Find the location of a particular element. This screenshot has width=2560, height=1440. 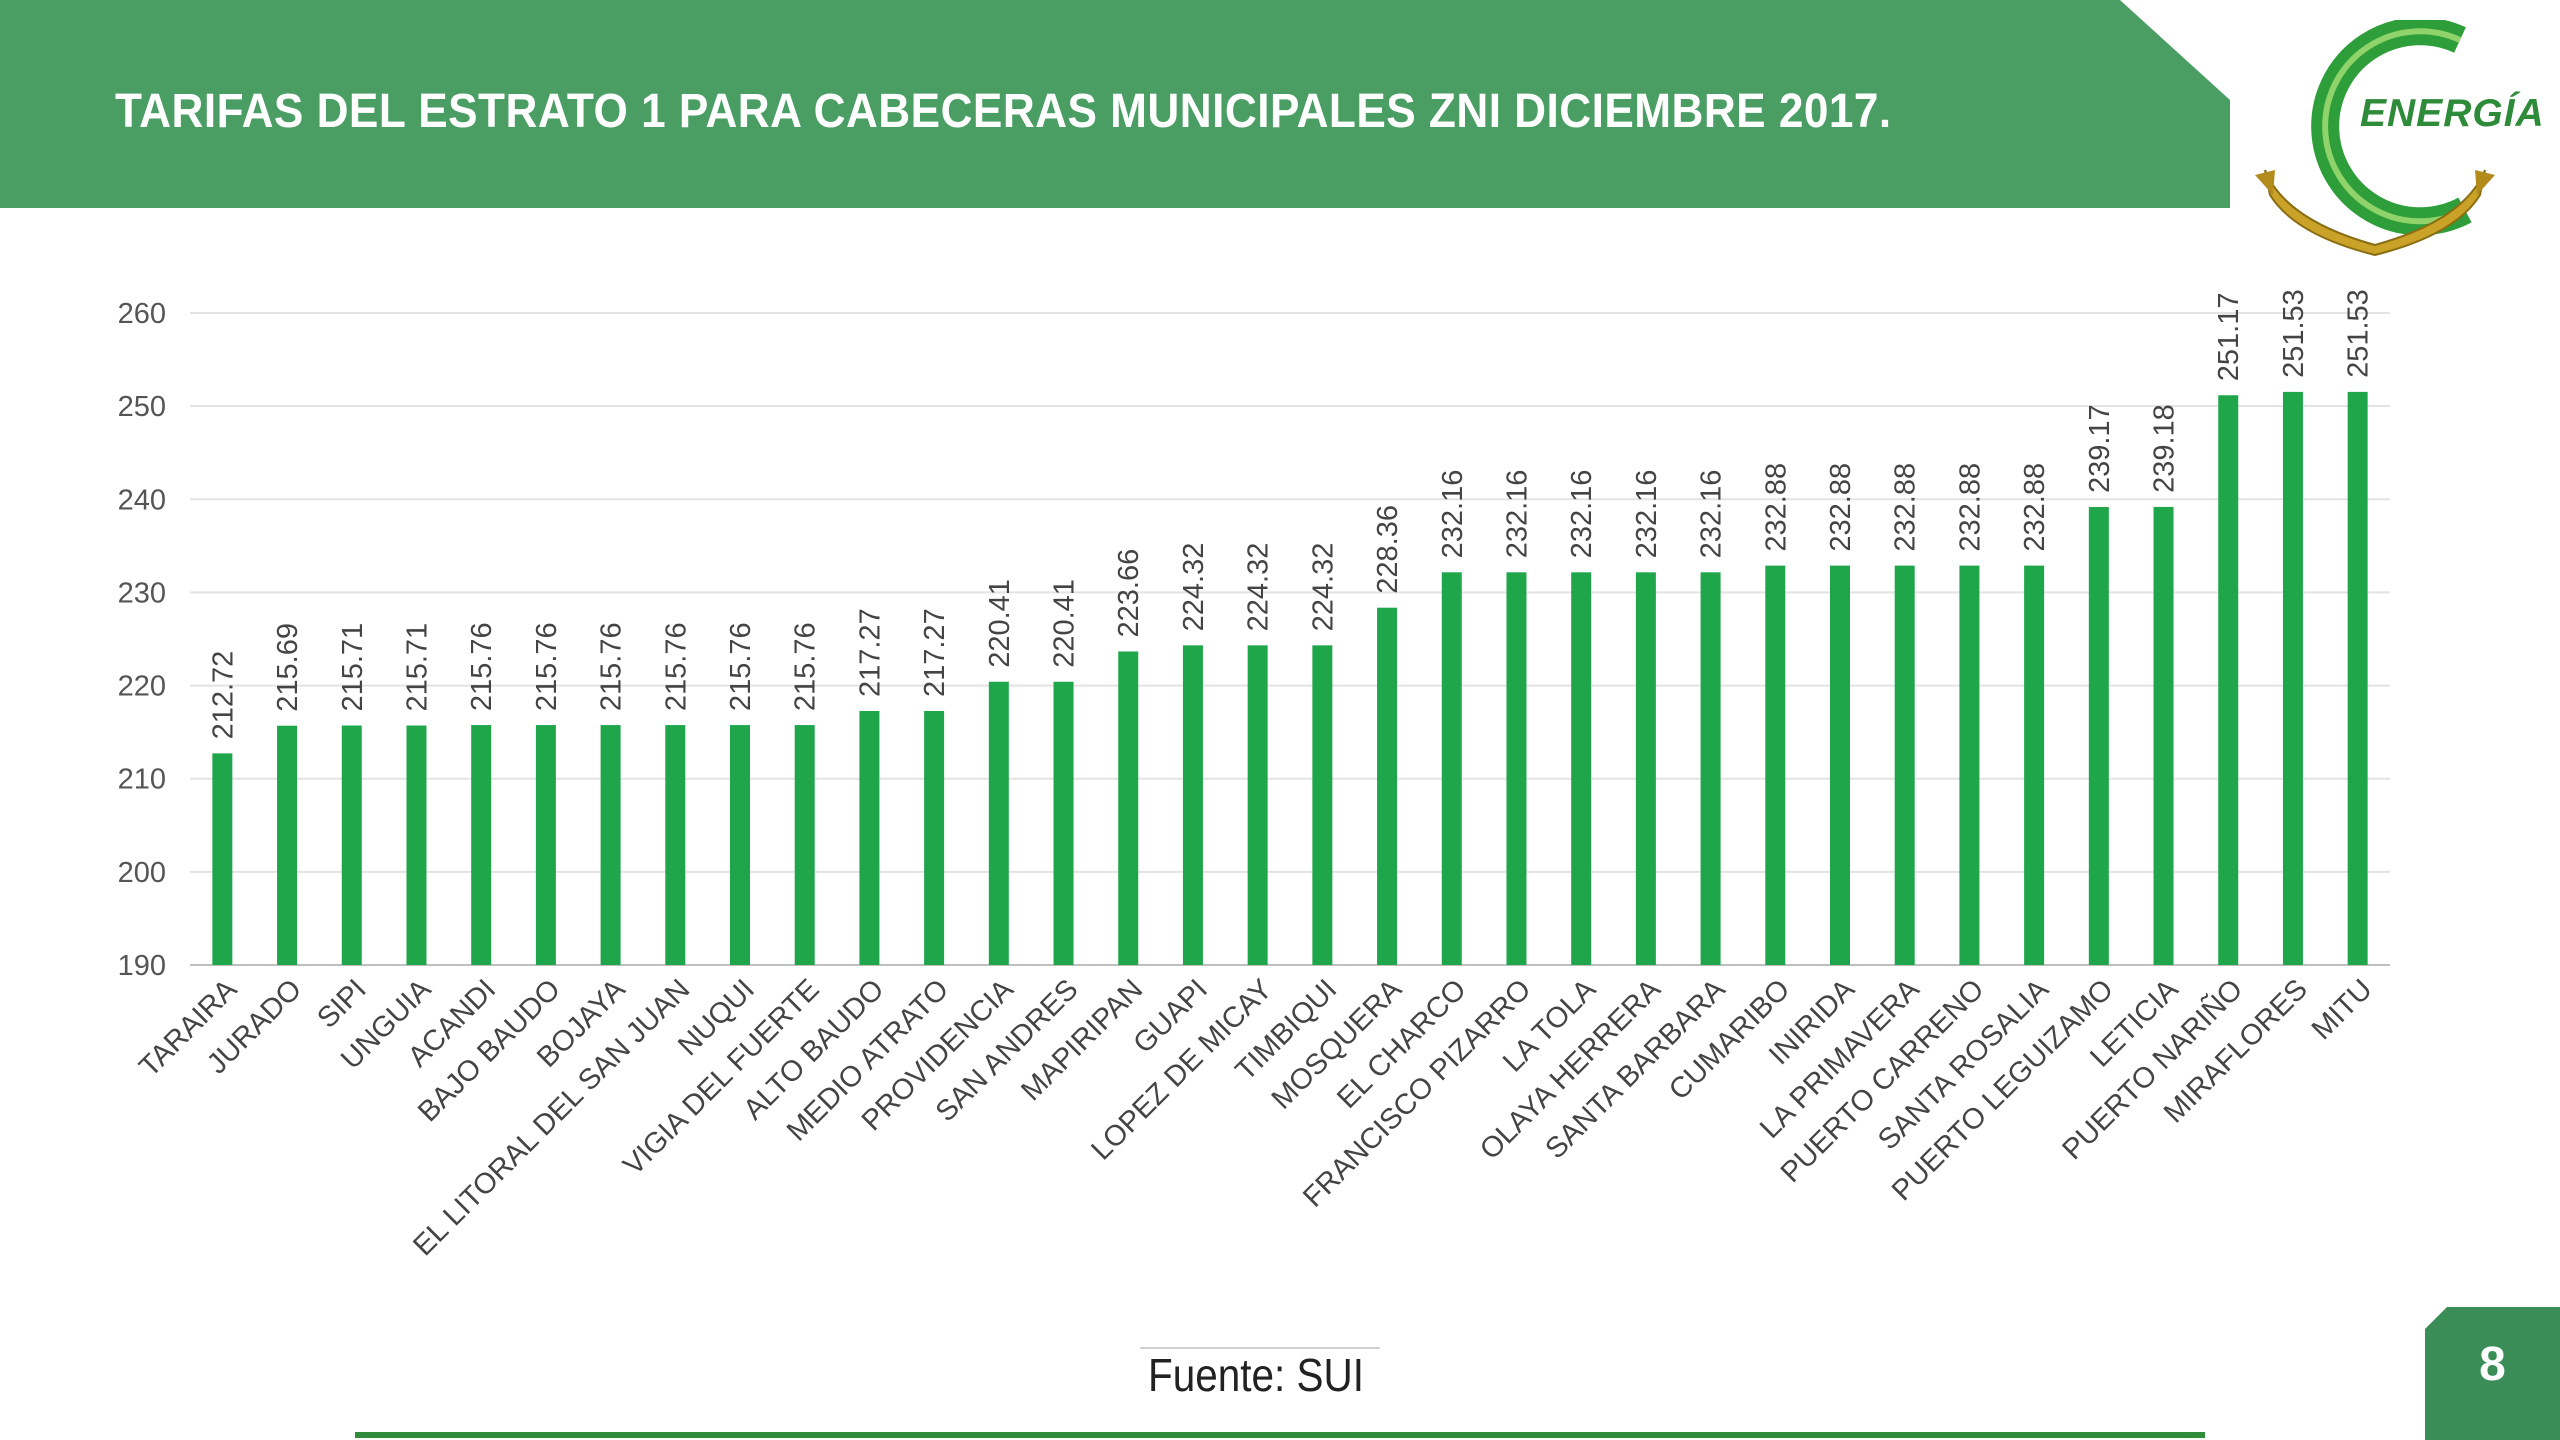

energia-logo: ENERGÍA is located at coordinates (2402, 140).